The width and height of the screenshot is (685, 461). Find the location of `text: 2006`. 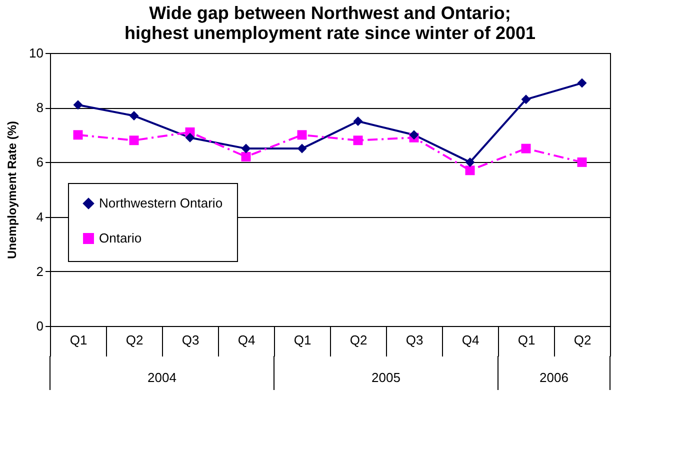

text: 2006 is located at coordinates (554, 377).